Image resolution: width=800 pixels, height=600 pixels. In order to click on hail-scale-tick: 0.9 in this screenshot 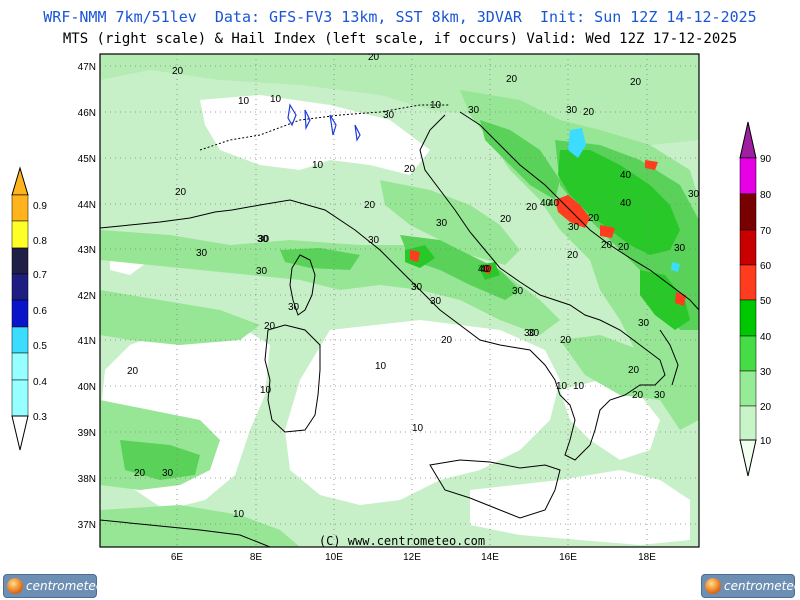, I will do `click(40, 206)`.